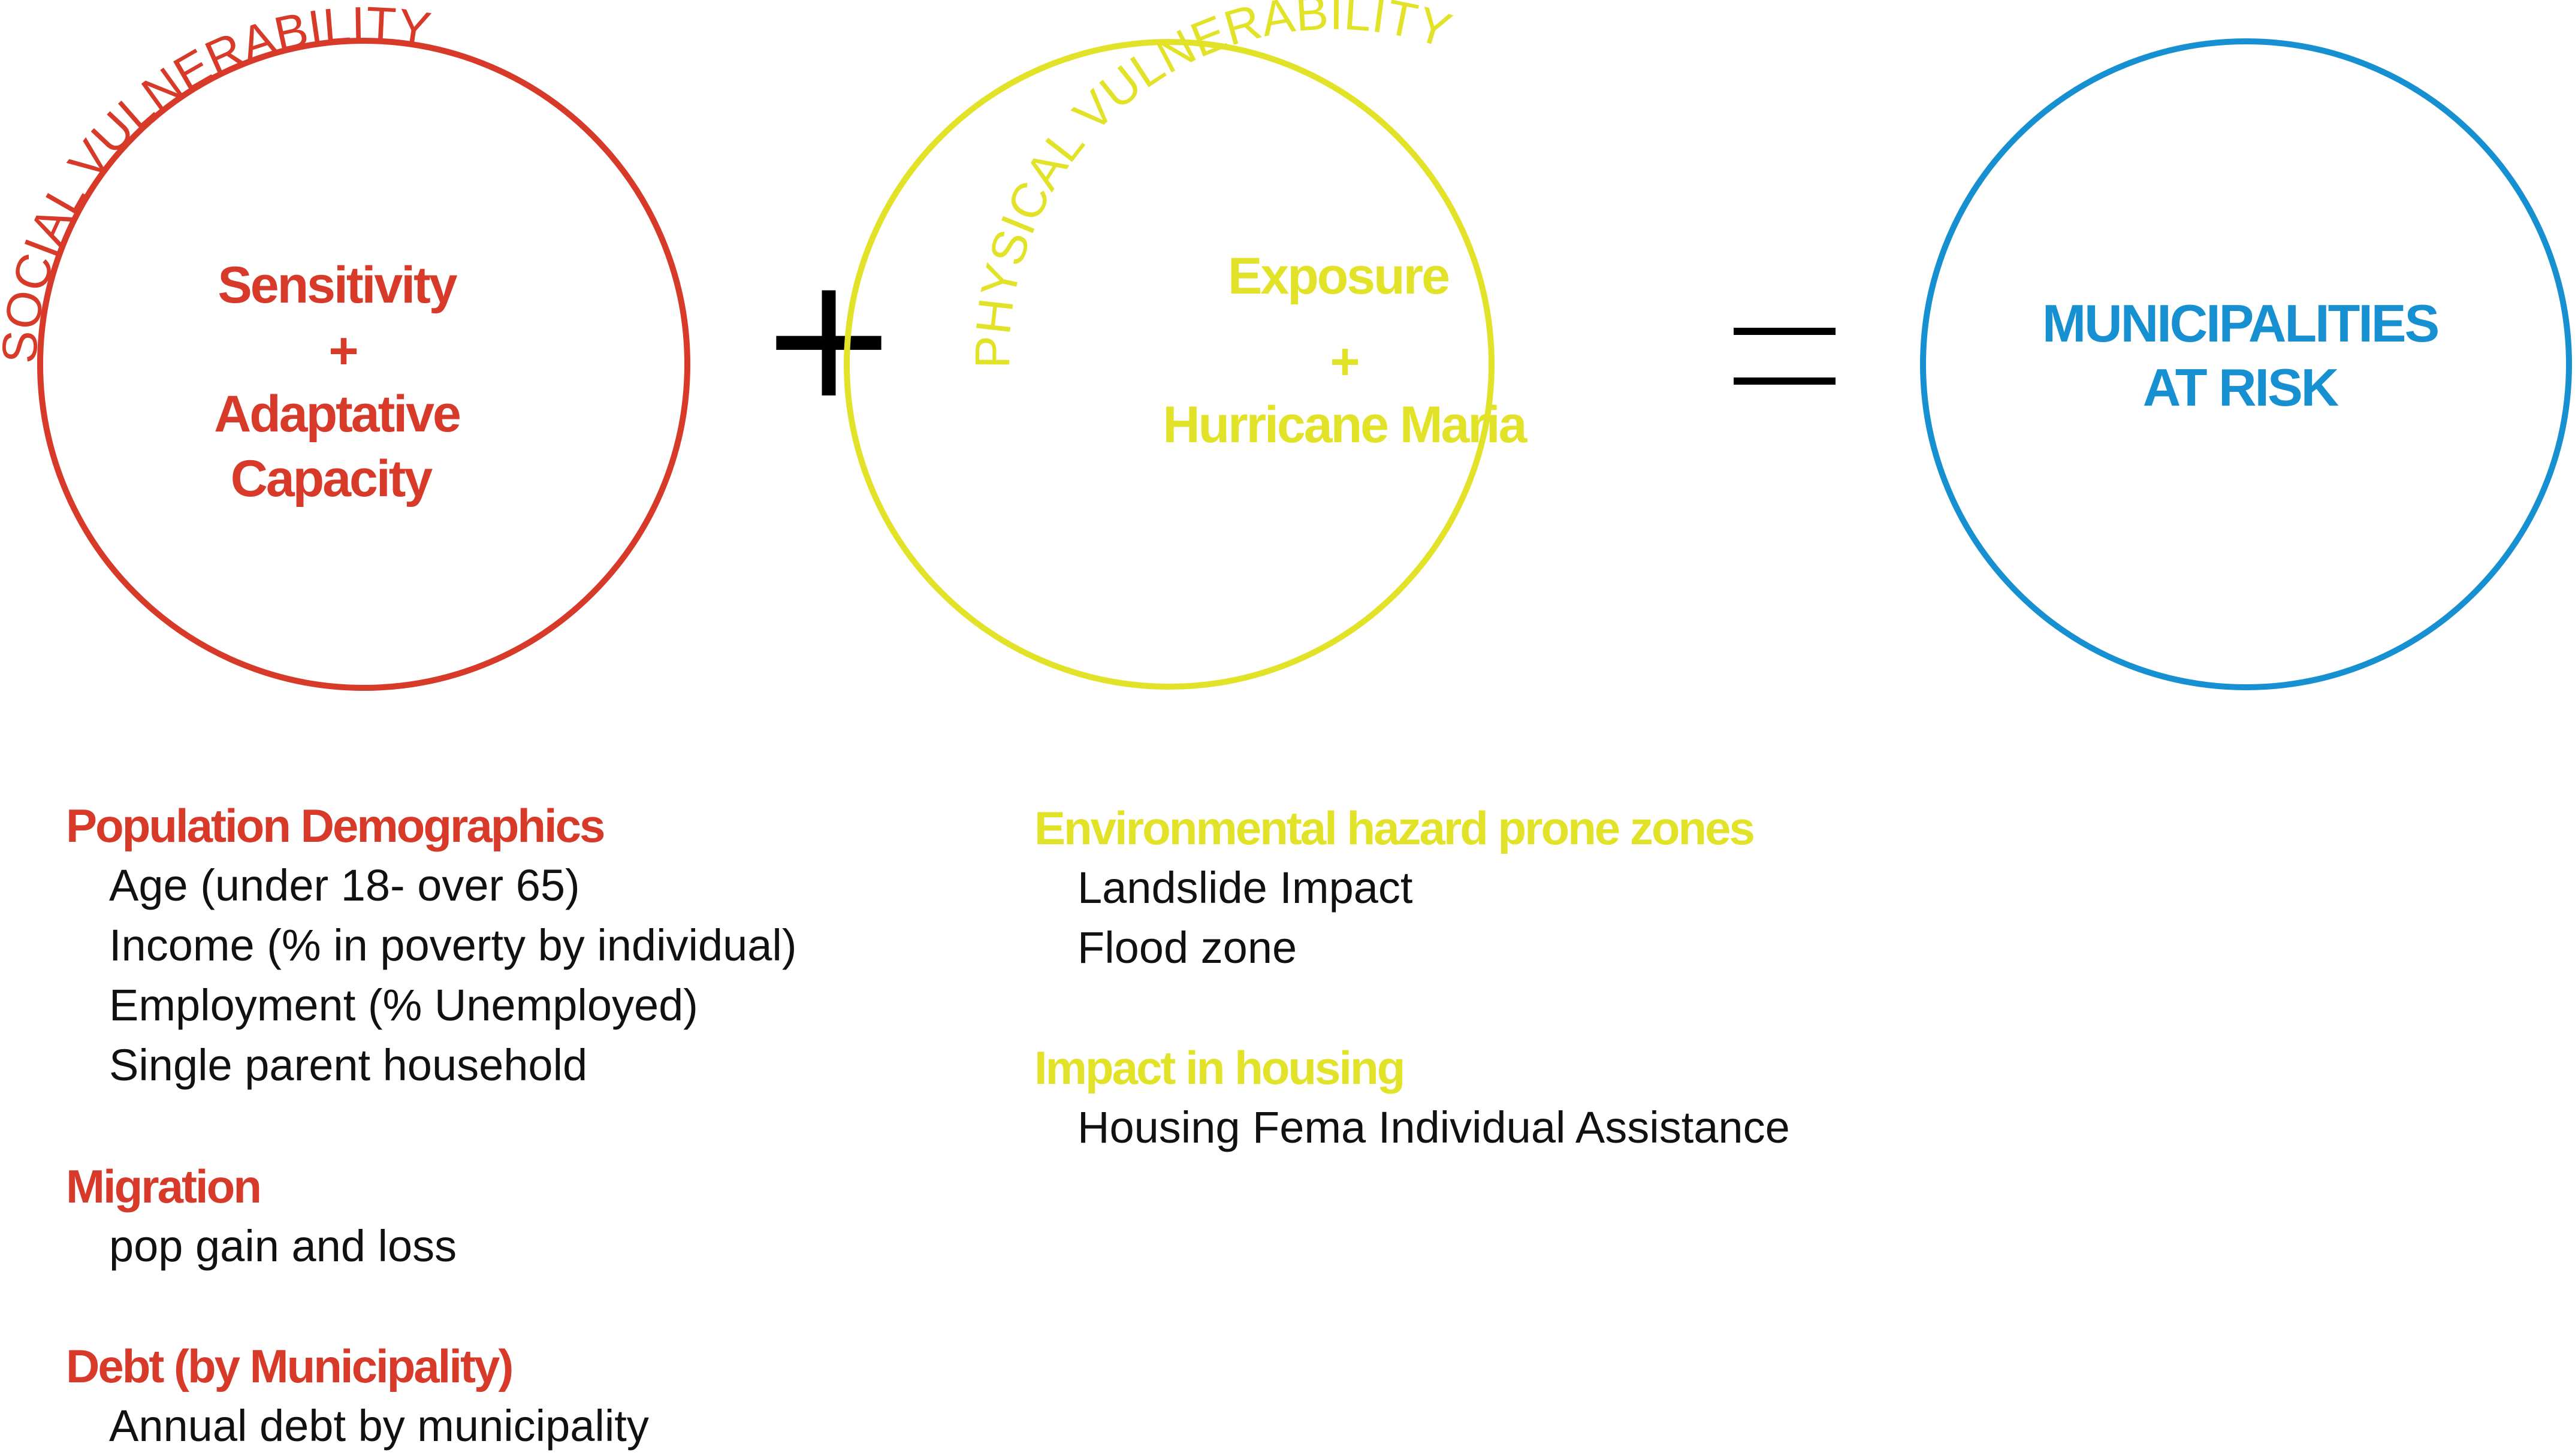  I want to click on equals-operator-bottom-bar, so click(1785, 381).